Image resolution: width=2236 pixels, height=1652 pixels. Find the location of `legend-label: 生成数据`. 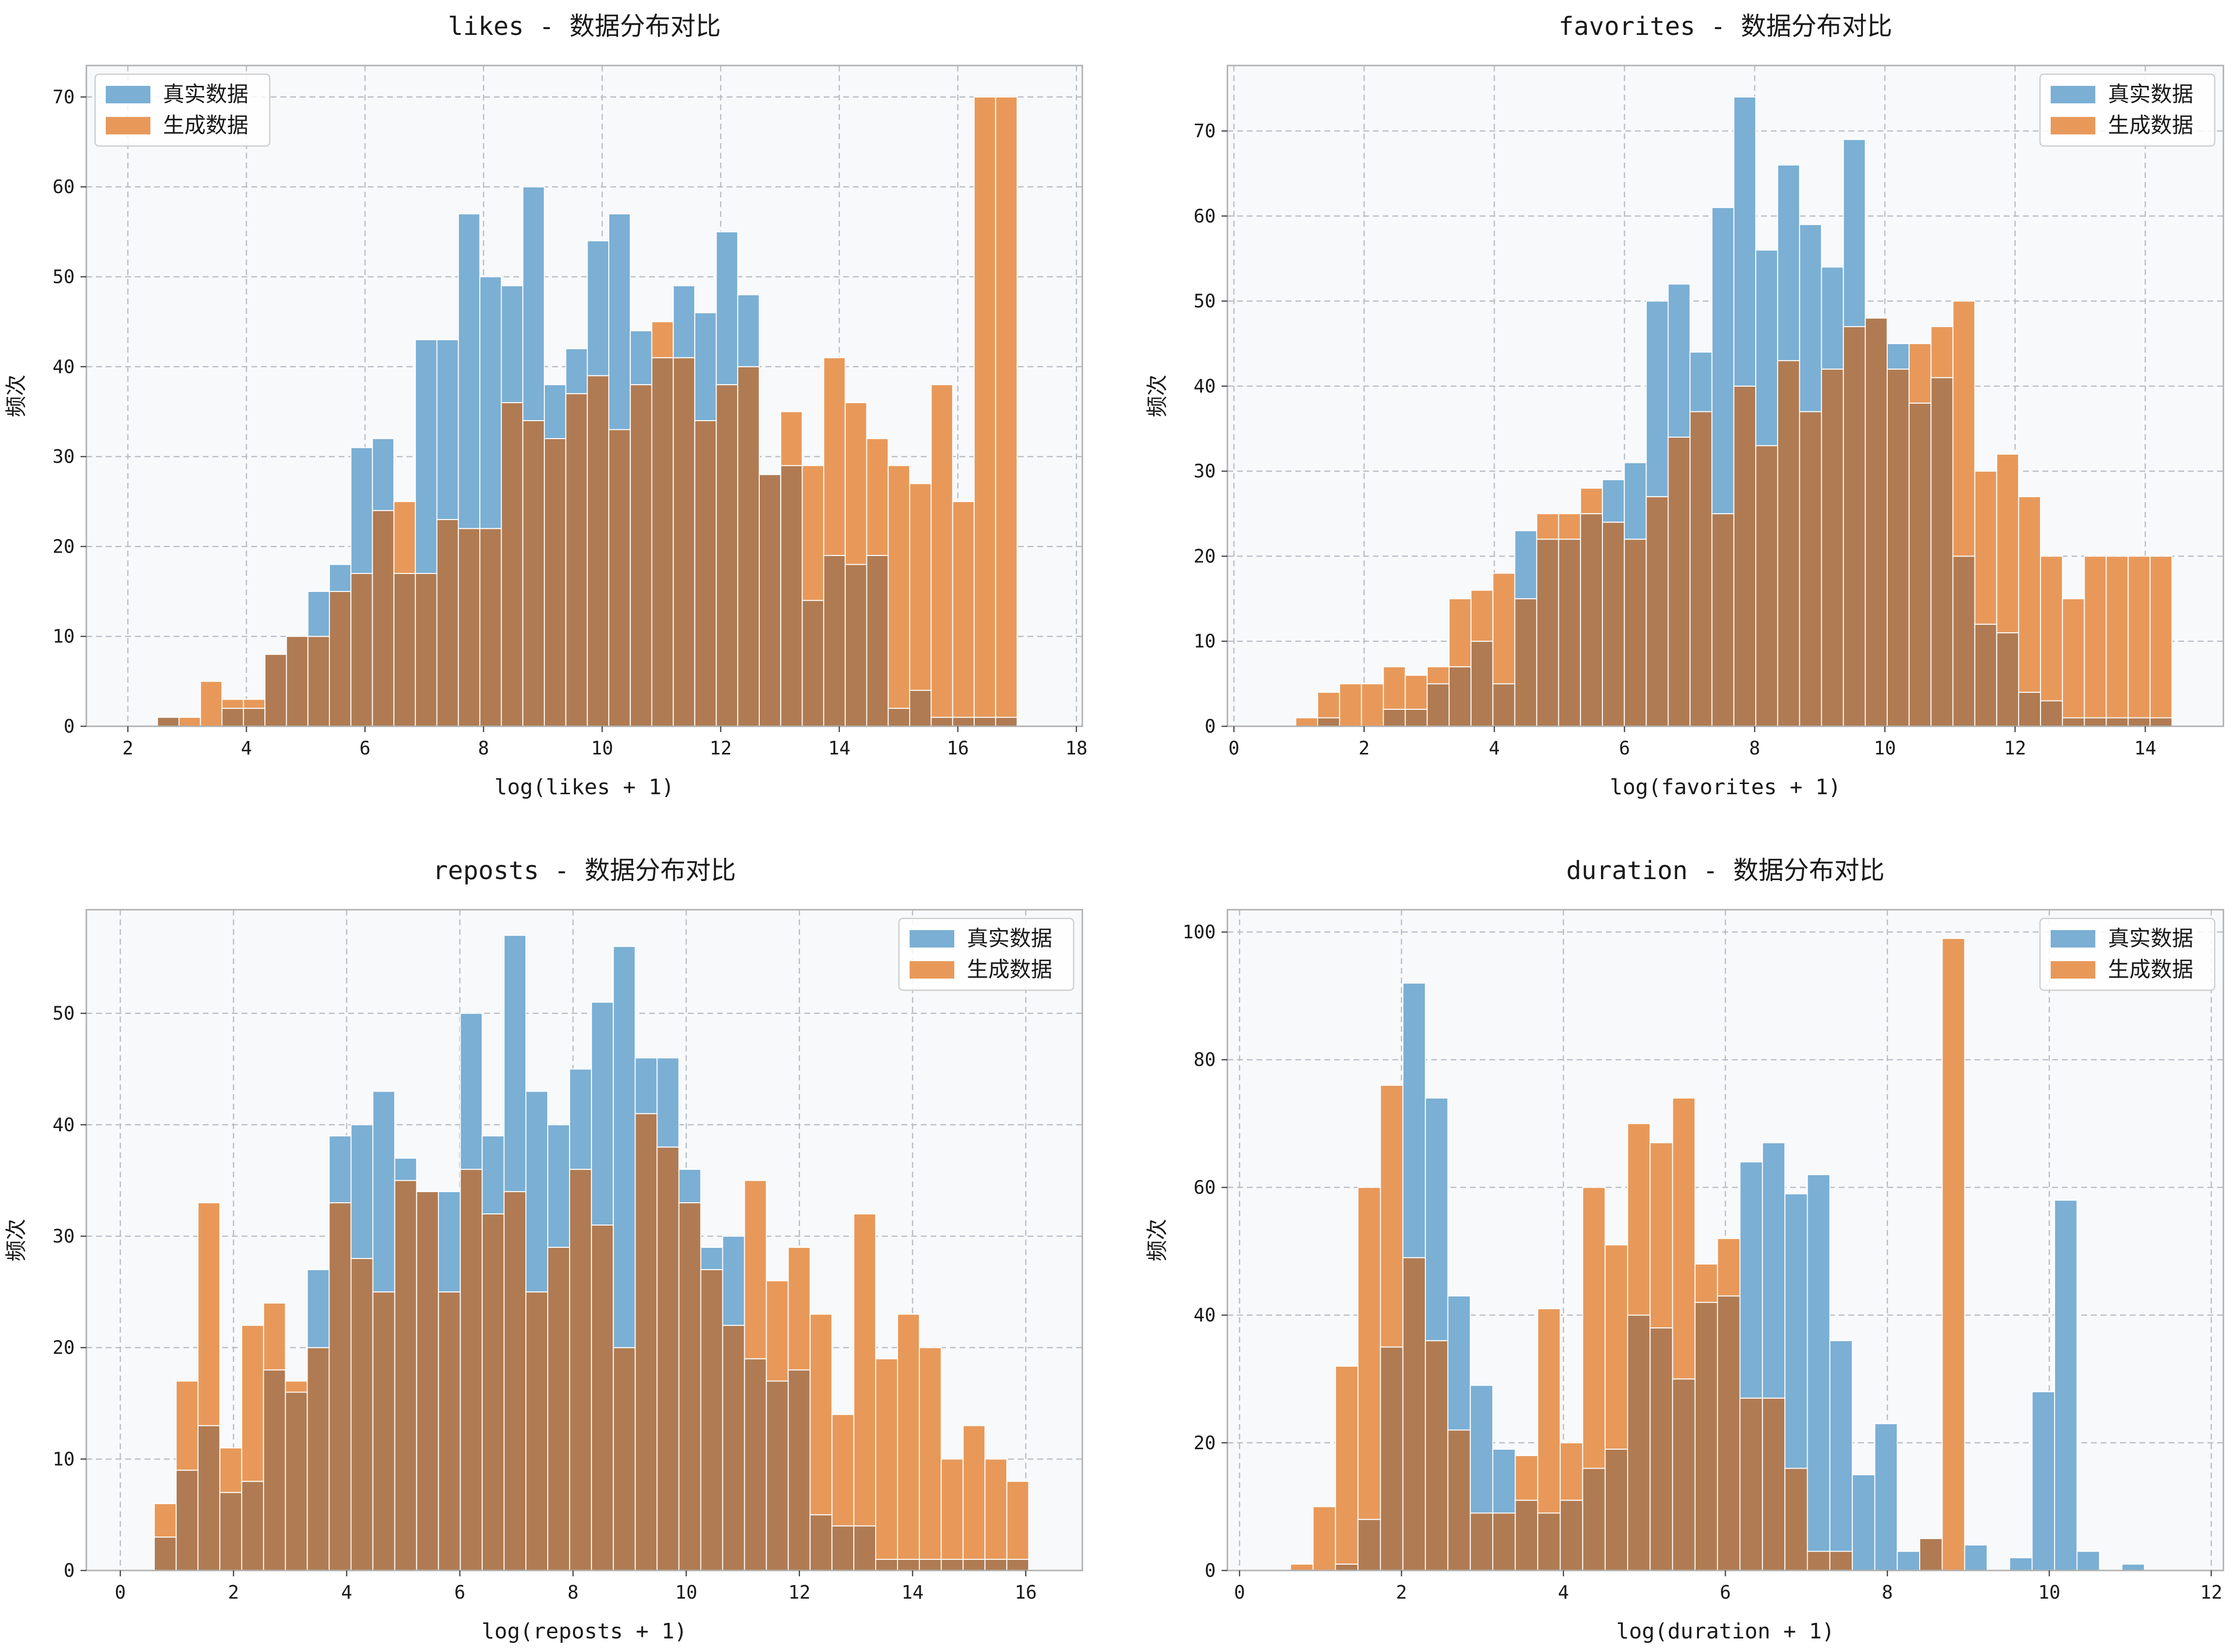

legend-label: 生成数据 is located at coordinates (2150, 125).